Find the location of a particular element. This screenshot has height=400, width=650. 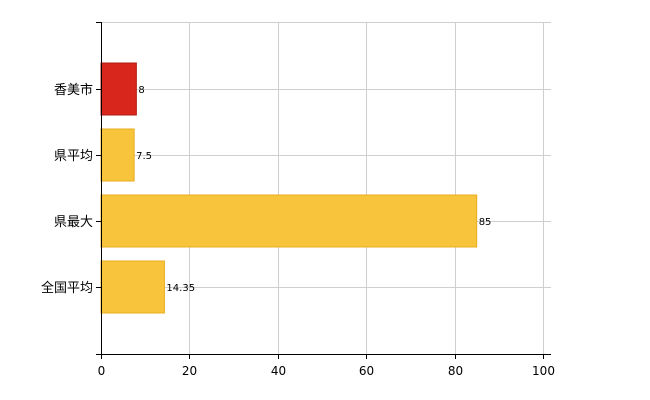

x-tick-label: 80 is located at coordinates (455, 371).